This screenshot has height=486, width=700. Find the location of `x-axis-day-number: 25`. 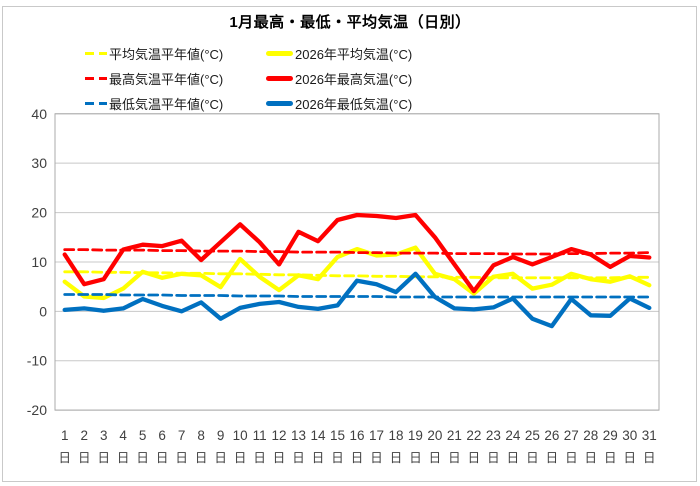

x-axis-day-number: 25 is located at coordinates (532, 435).